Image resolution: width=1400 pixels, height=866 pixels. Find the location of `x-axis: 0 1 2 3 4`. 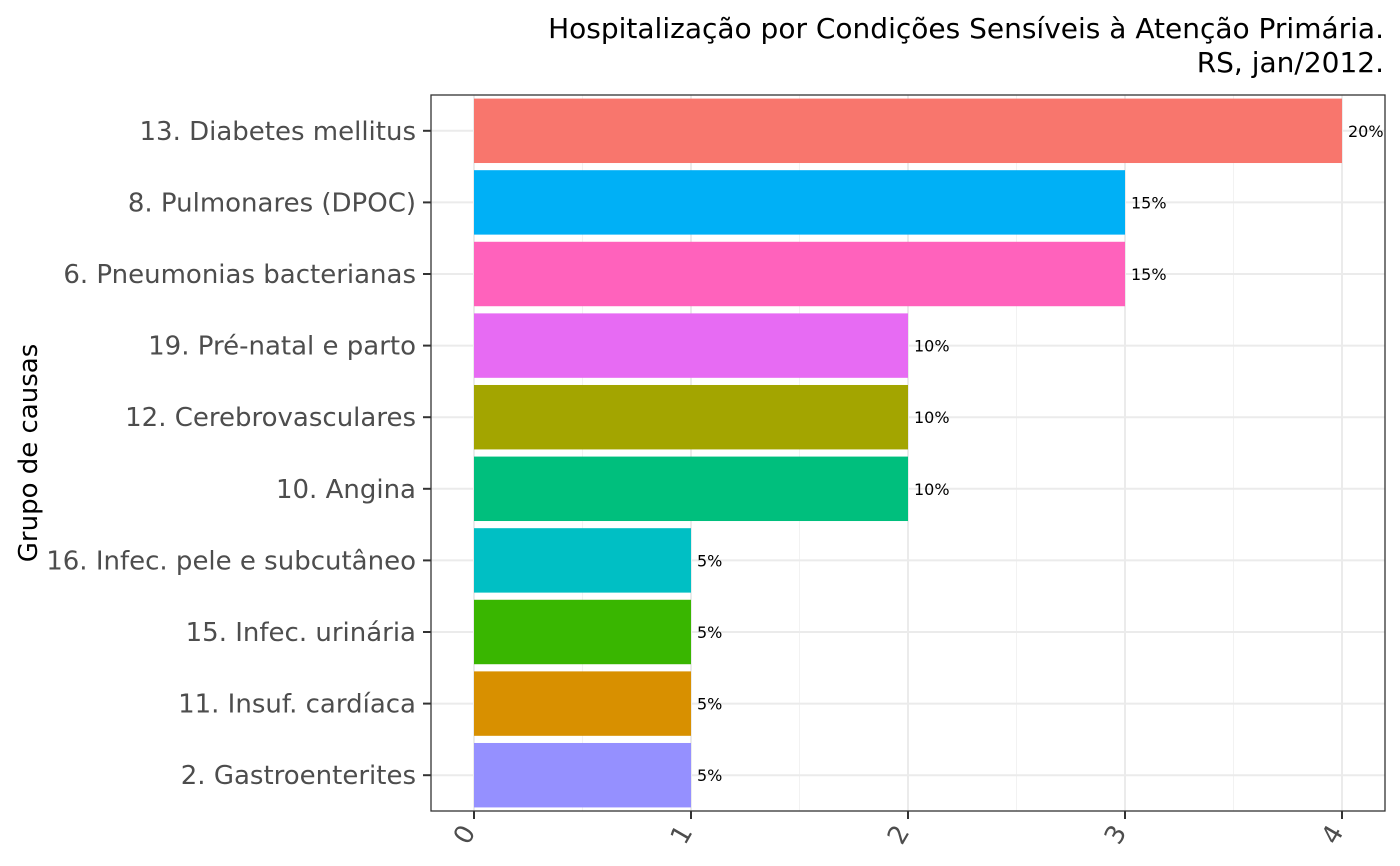

x-axis: 0 1 2 3 4 is located at coordinates (899, 830).